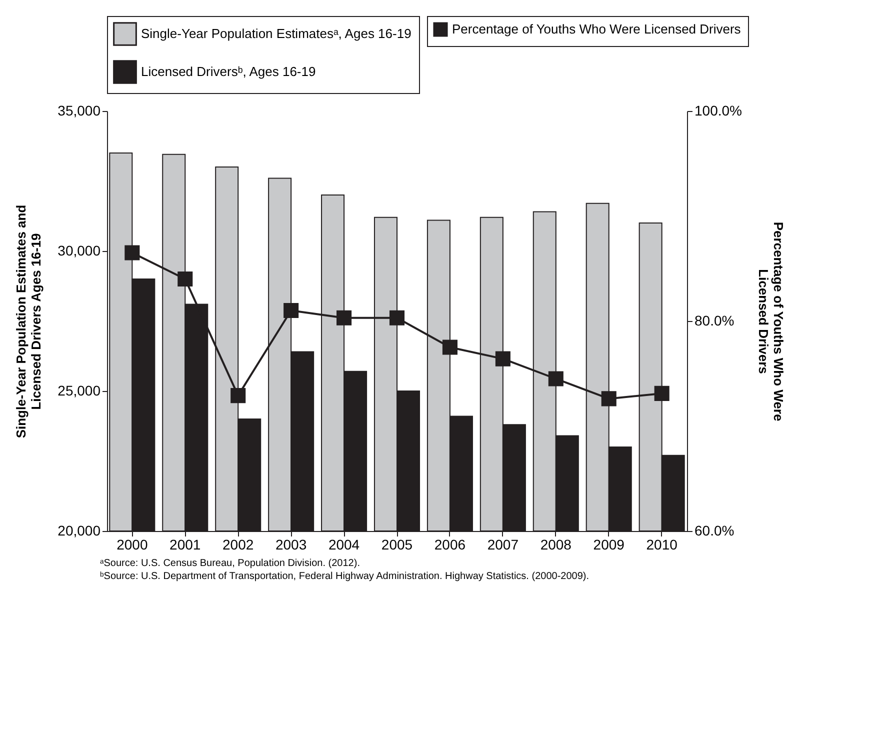 The image size is (890, 740). I want to click on y-tick-label: 35,000, so click(79, 110).